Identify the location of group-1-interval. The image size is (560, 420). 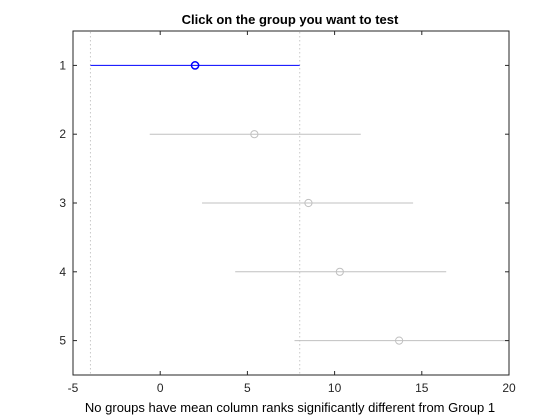
(195, 65).